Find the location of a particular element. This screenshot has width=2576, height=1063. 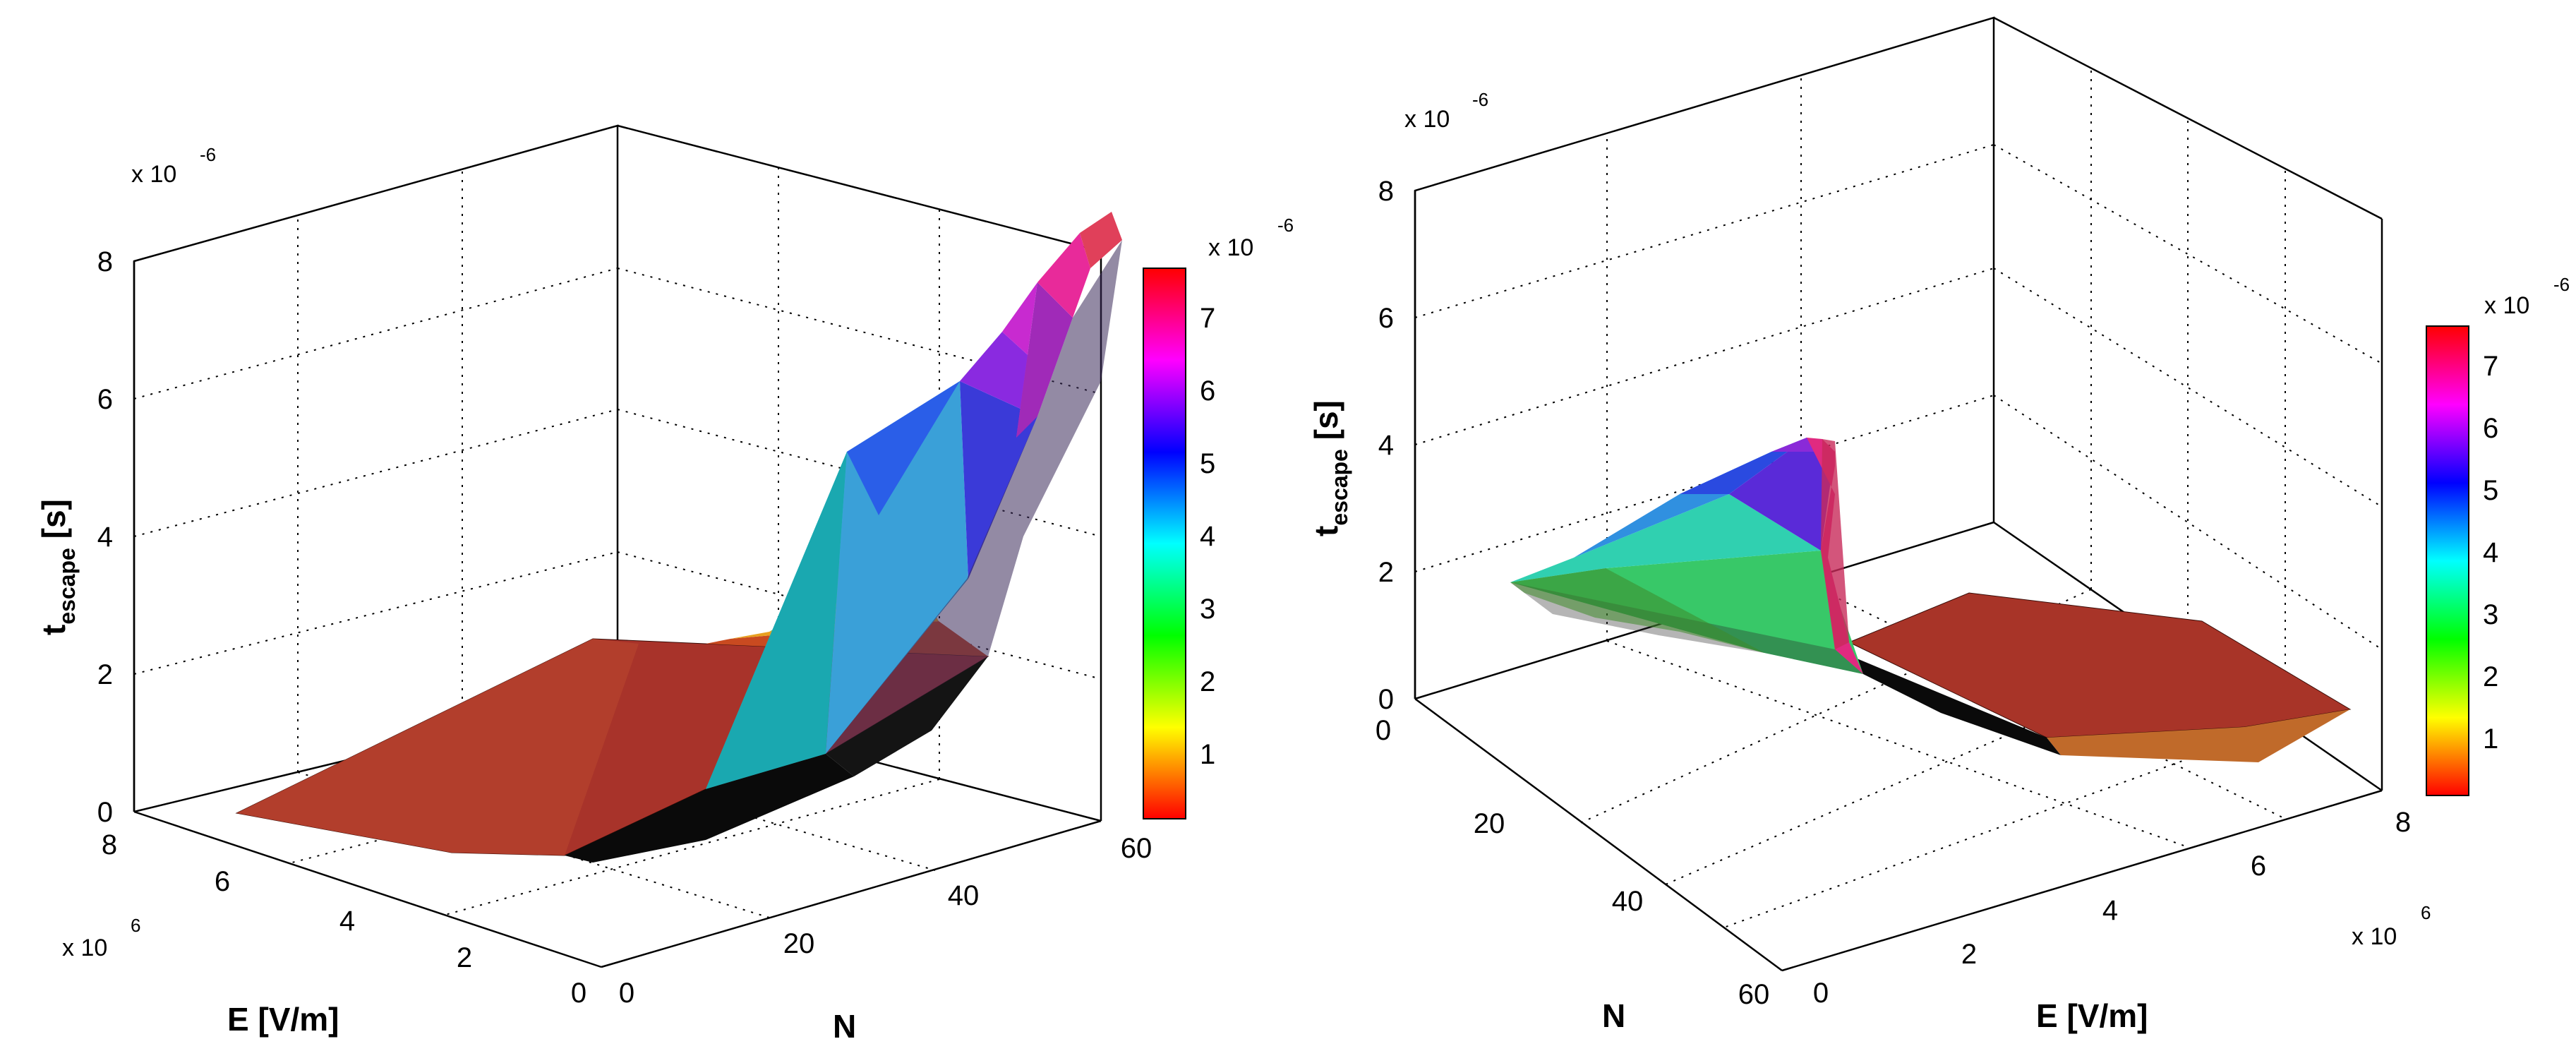

e-axis-right: 0 2 4 6 8 x 10 6 E [V/m] is located at coordinates (2122, 921).